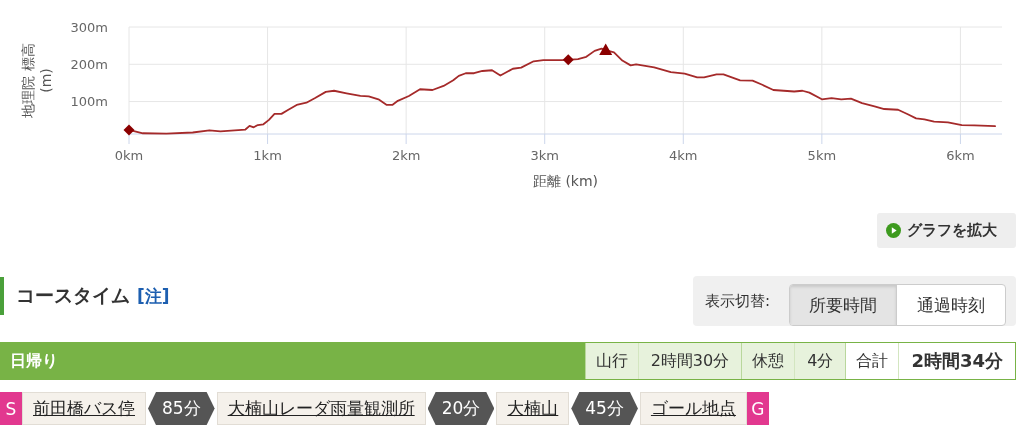  I want to click on text: ゴール地点, so click(693, 408).